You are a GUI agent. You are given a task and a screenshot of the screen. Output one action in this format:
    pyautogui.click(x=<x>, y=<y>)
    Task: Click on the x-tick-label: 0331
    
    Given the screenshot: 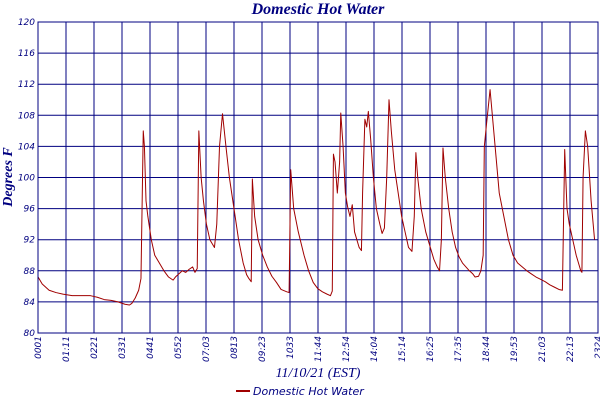 What is the action you would take?
    pyautogui.click(x=123, y=347)
    